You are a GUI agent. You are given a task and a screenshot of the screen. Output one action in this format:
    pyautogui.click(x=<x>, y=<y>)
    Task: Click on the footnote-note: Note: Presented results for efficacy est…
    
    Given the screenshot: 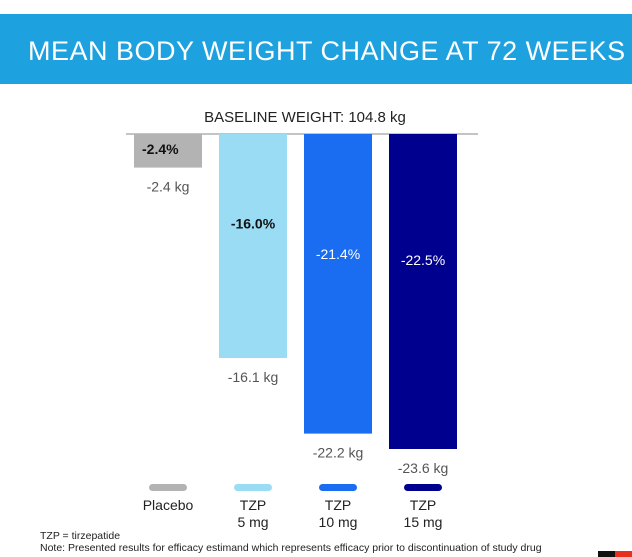 What is the action you would take?
    pyautogui.click(x=291, y=548)
    